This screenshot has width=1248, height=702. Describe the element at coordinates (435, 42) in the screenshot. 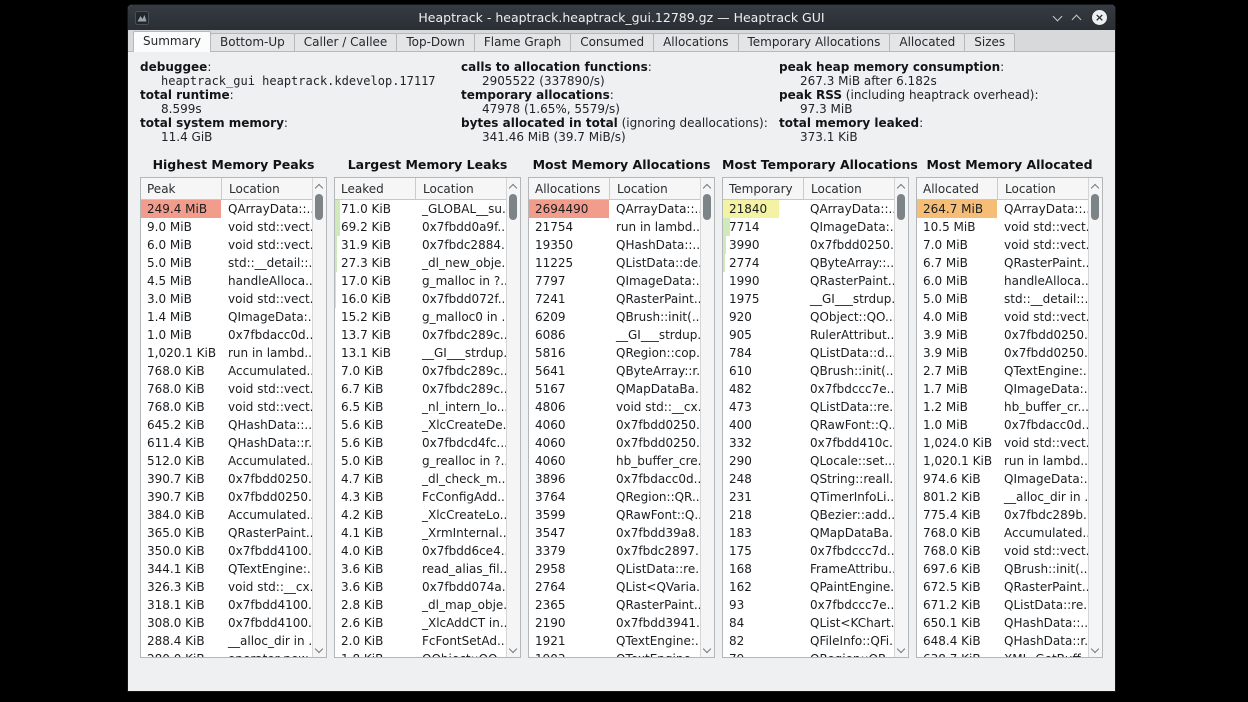

I see `tab-top-down: Top-Down` at that location.